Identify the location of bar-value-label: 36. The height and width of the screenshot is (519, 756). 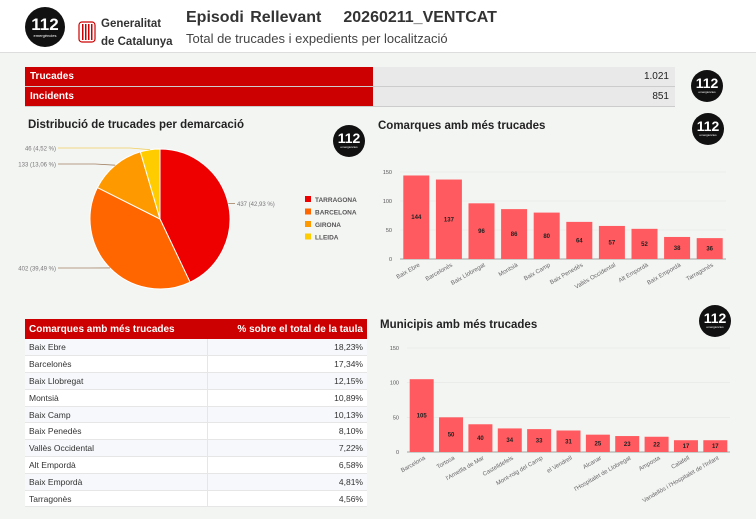
(709, 250).